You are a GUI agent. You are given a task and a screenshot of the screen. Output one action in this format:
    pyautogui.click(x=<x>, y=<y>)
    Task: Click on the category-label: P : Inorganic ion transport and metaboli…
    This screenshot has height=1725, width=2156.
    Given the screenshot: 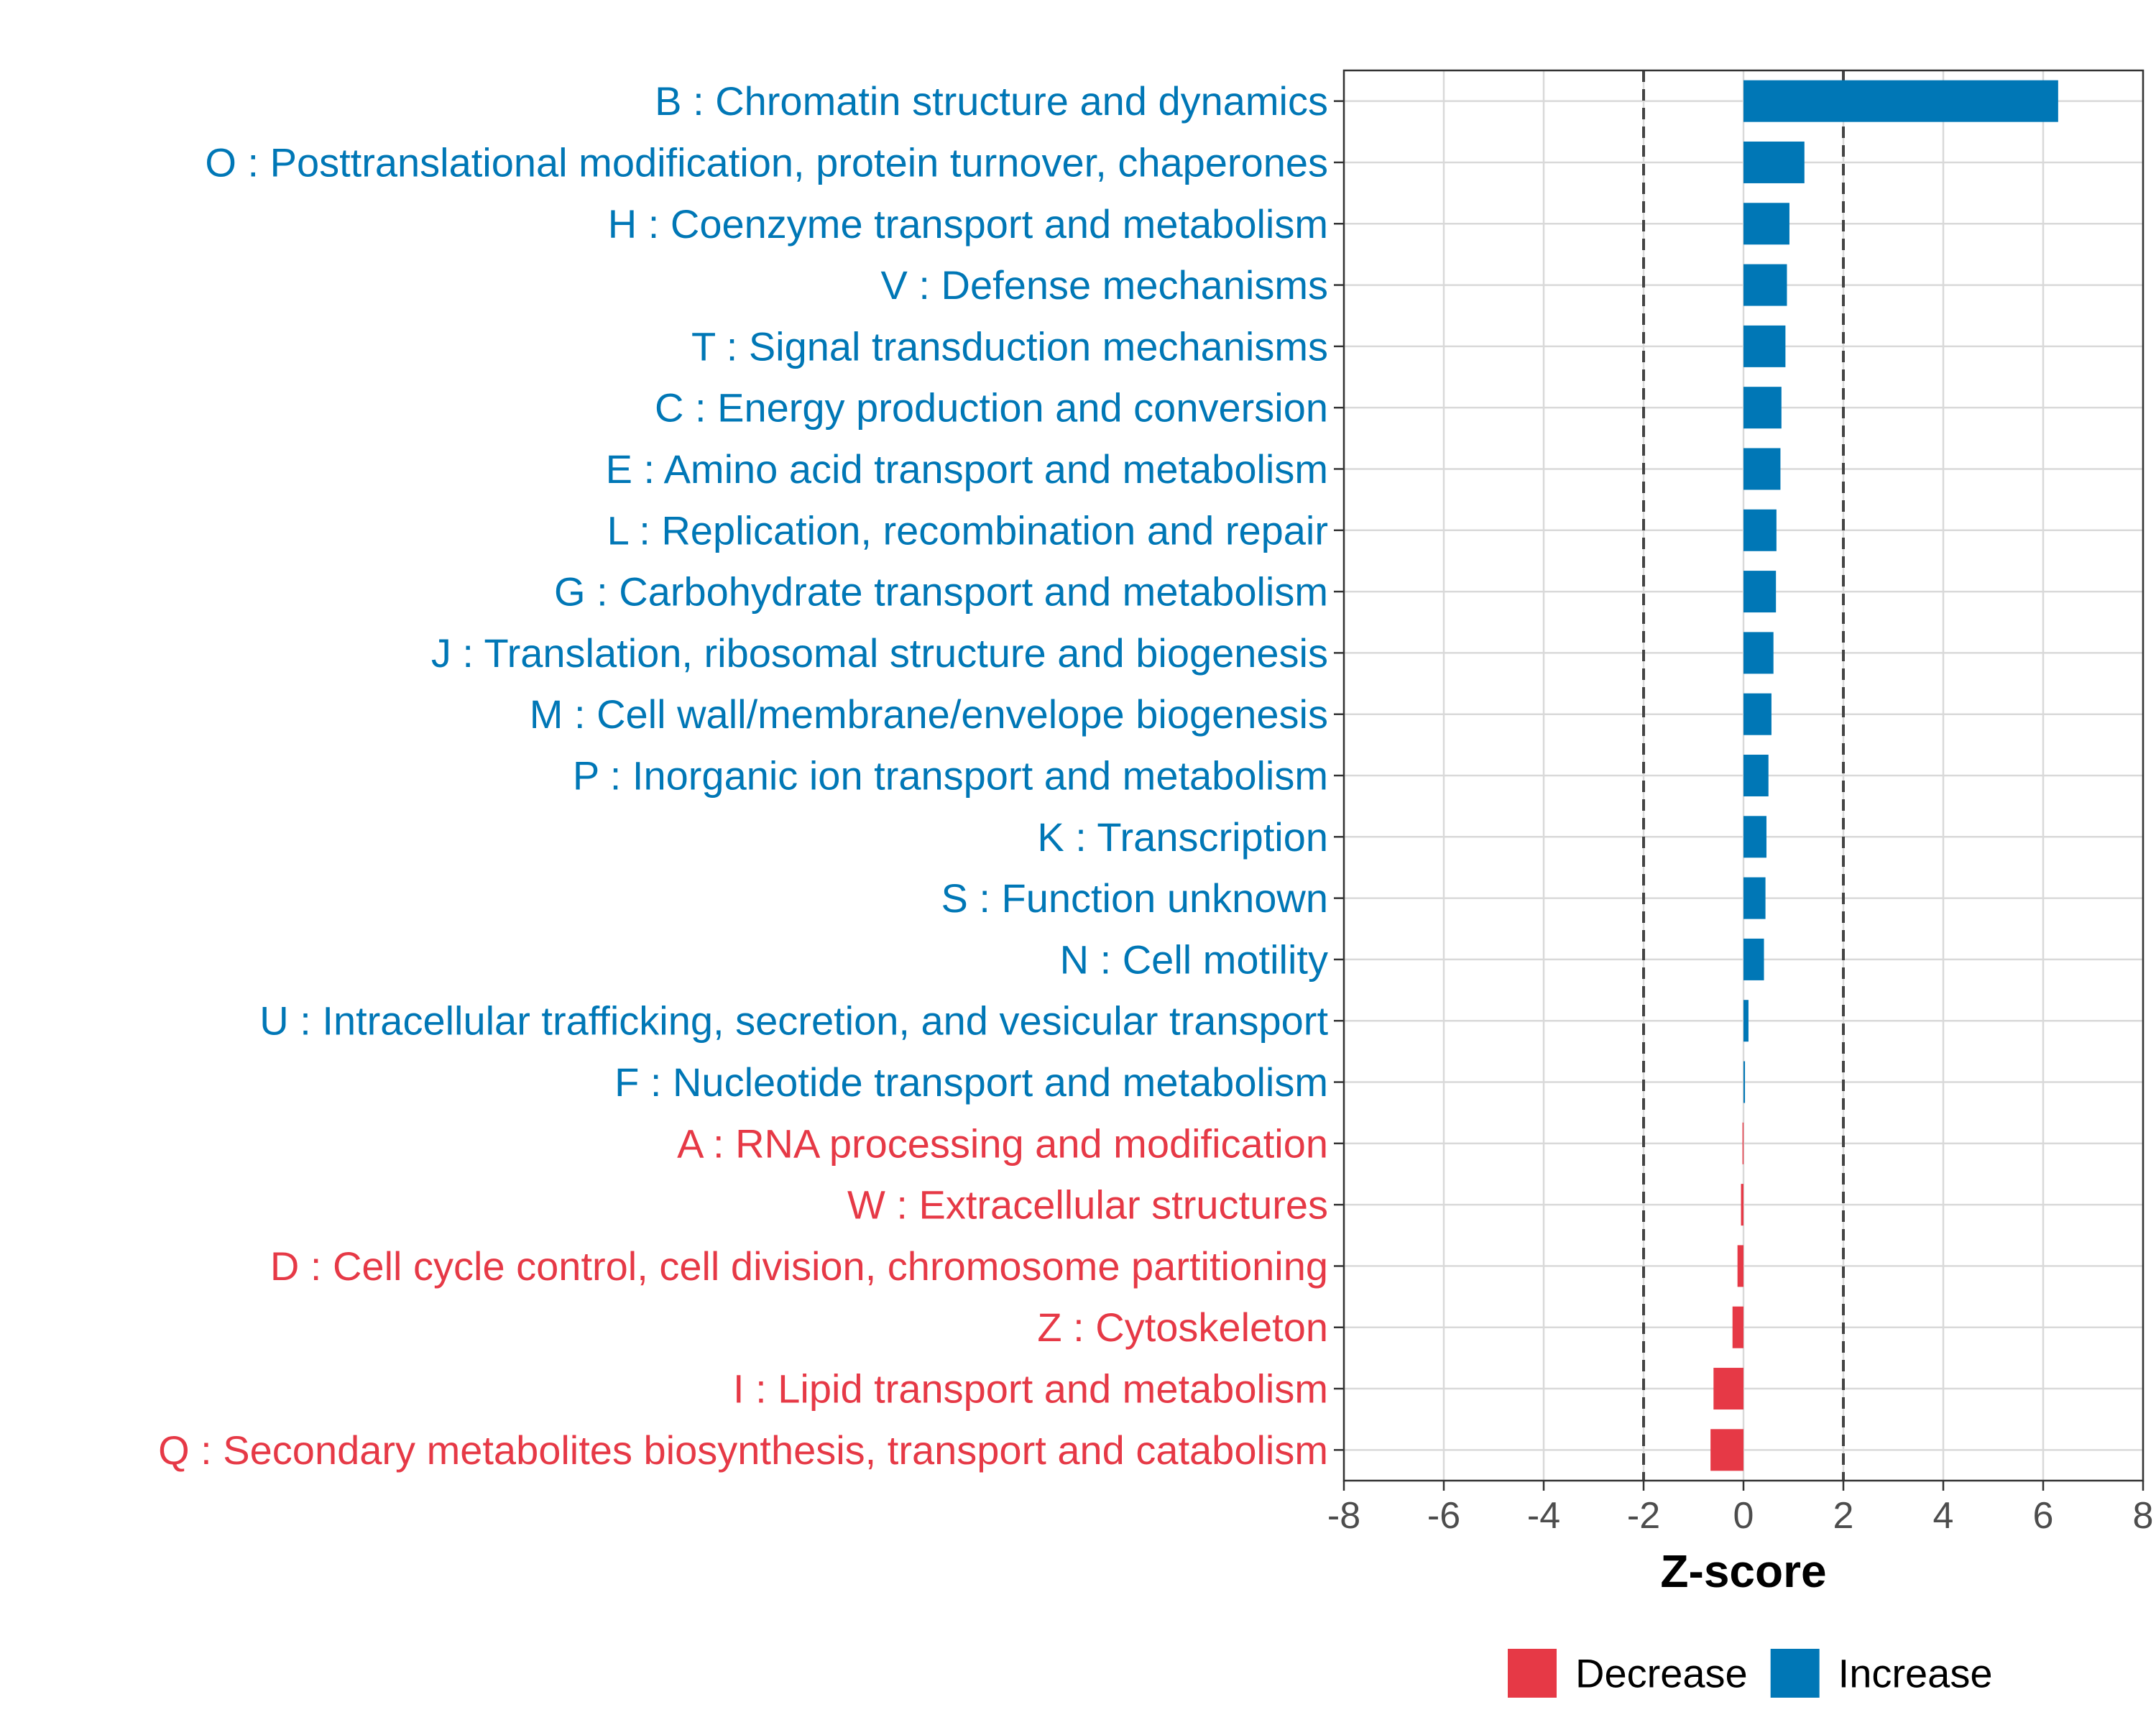 What is the action you would take?
    pyautogui.click(x=951, y=776)
    